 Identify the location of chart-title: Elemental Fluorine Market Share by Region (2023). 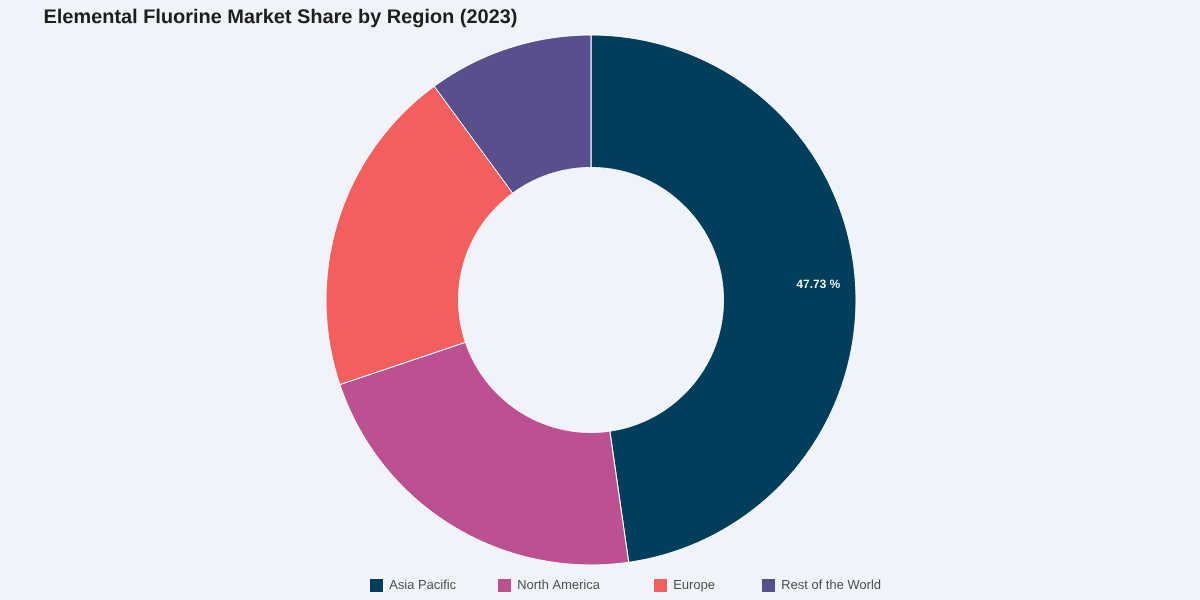
(280, 18).